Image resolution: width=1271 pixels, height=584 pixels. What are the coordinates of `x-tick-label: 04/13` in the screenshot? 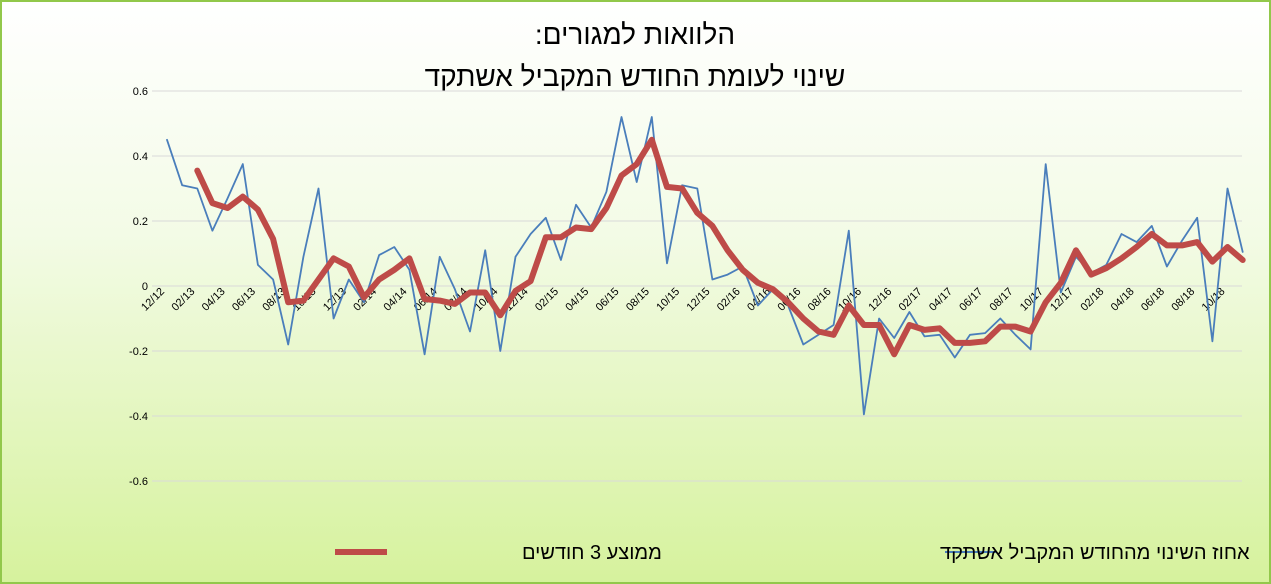 It's located at (214, 300).